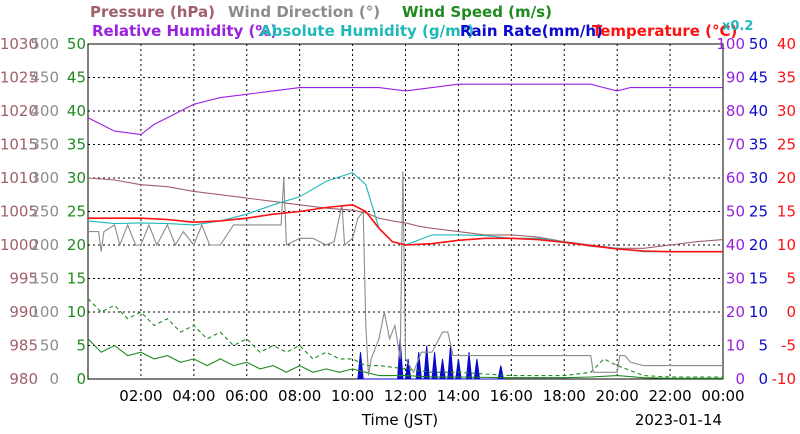  What do you see at coordinates (81, 379) in the screenshot?
I see `y-tick-label-wind-speed: 0` at bounding box center [81, 379].